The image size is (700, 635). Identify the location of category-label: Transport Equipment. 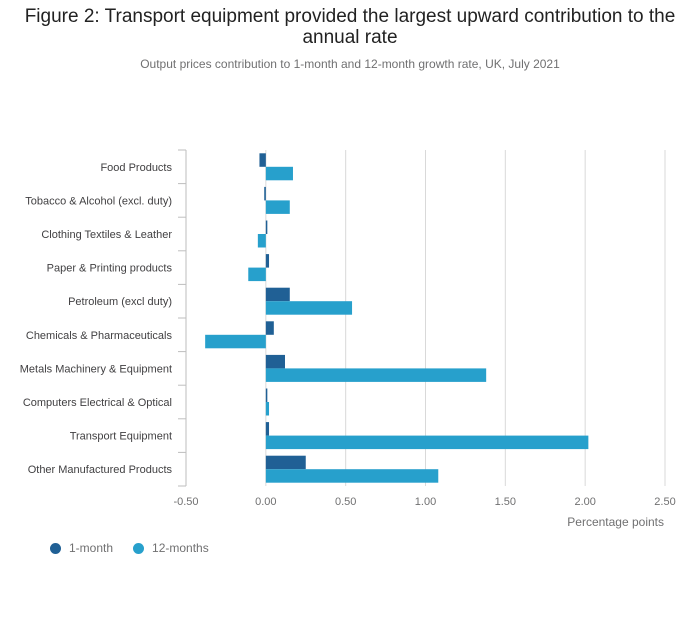
(121, 437).